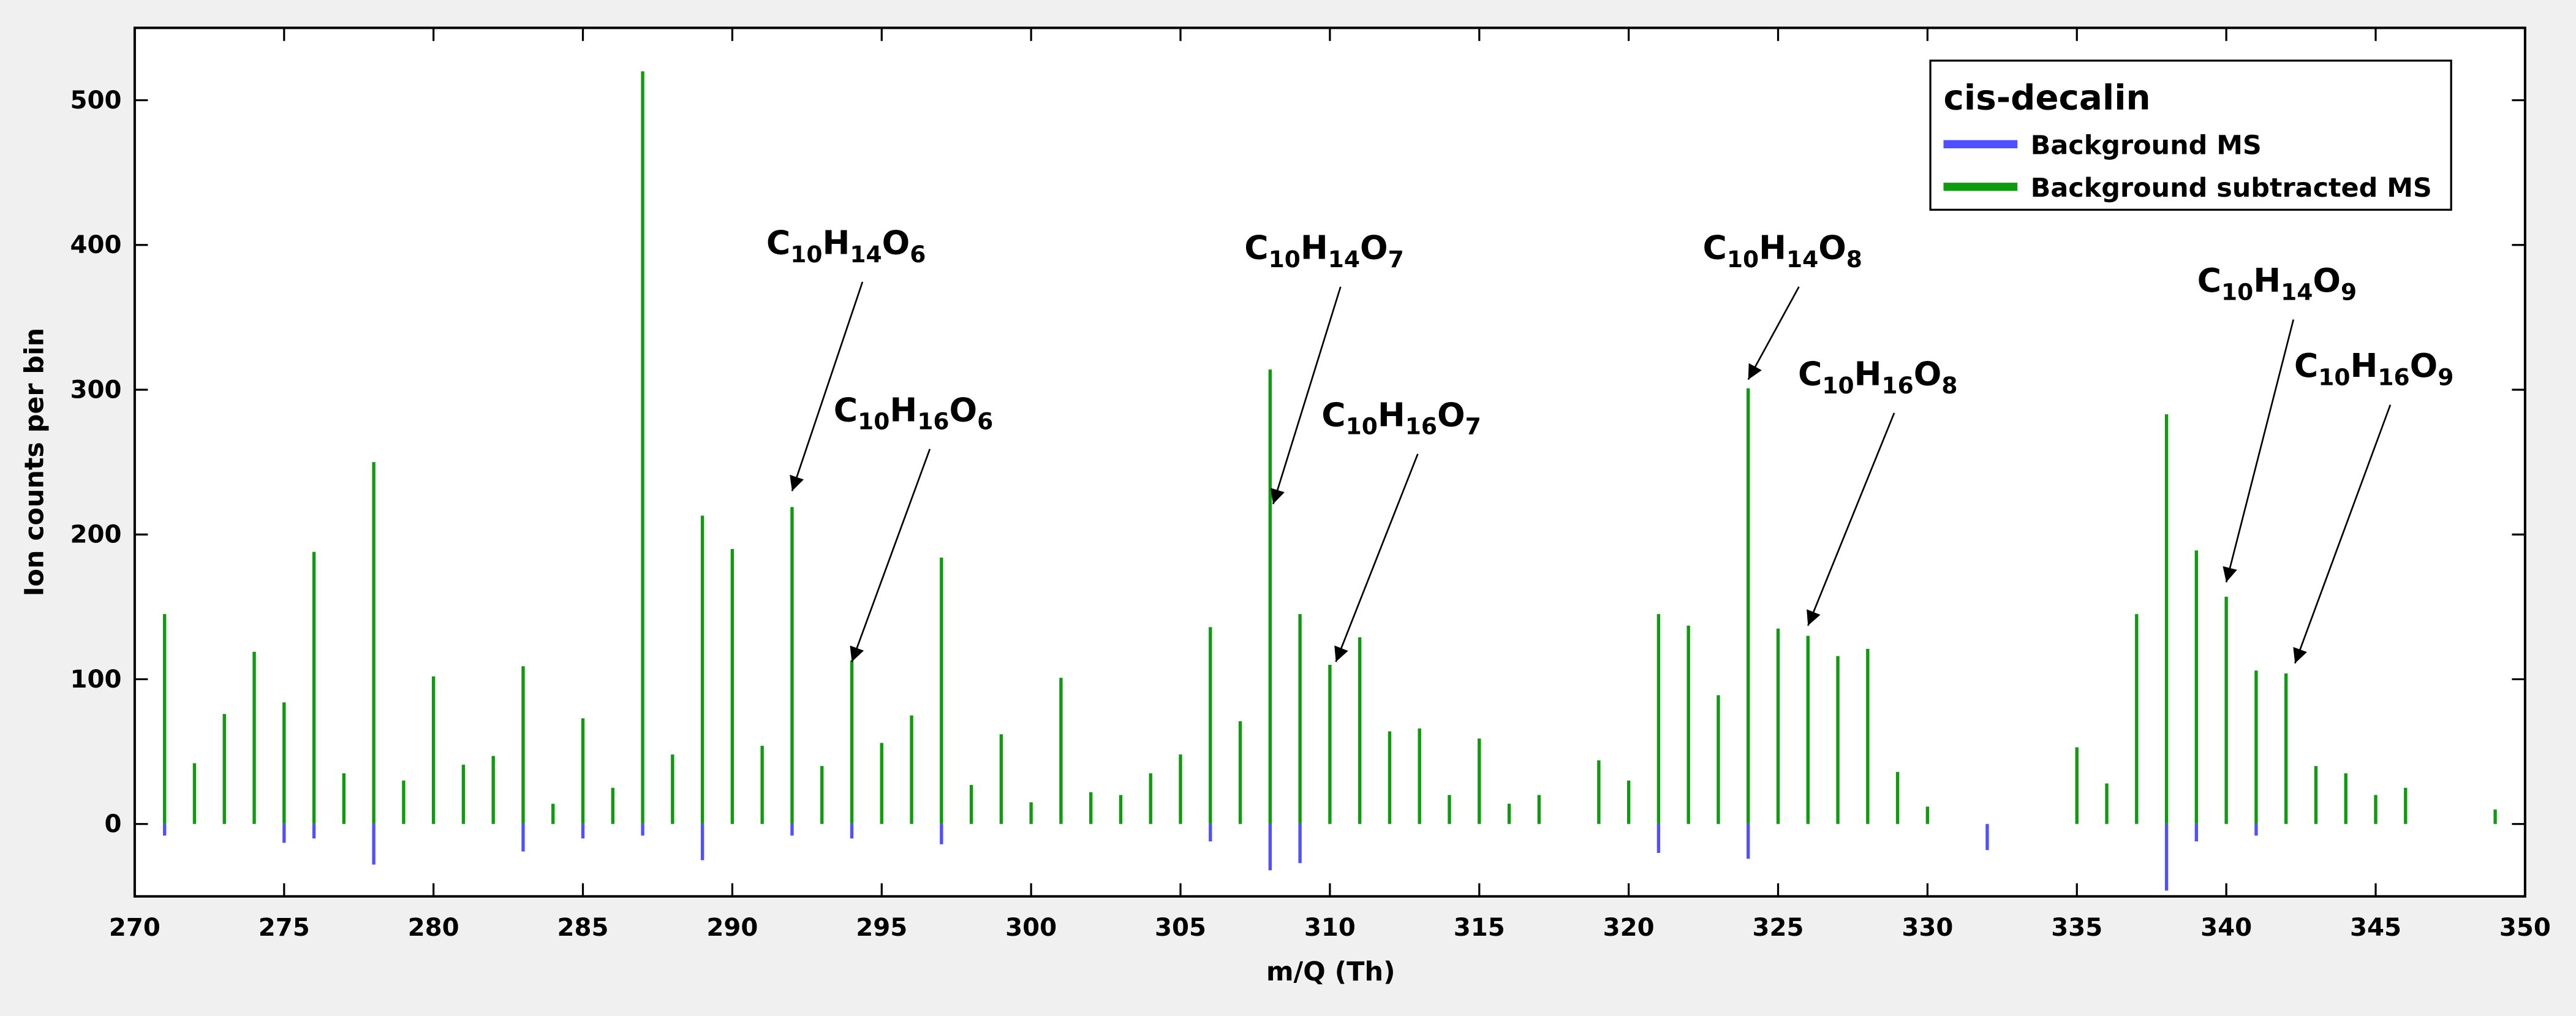  Describe the element at coordinates (1479, 928) in the screenshot. I see `x-tick-label: 315` at that location.